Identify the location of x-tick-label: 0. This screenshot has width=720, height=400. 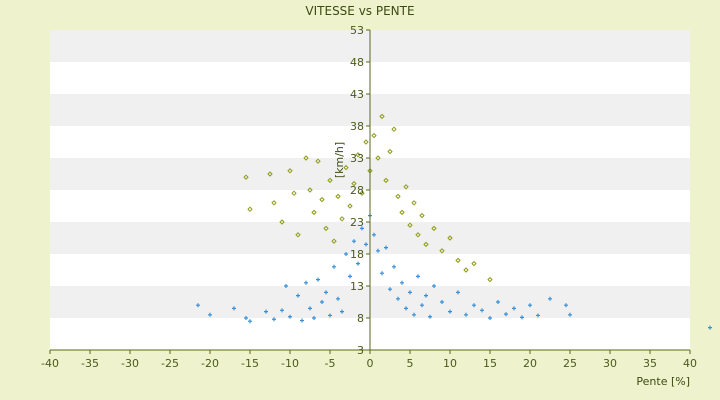
(370, 363).